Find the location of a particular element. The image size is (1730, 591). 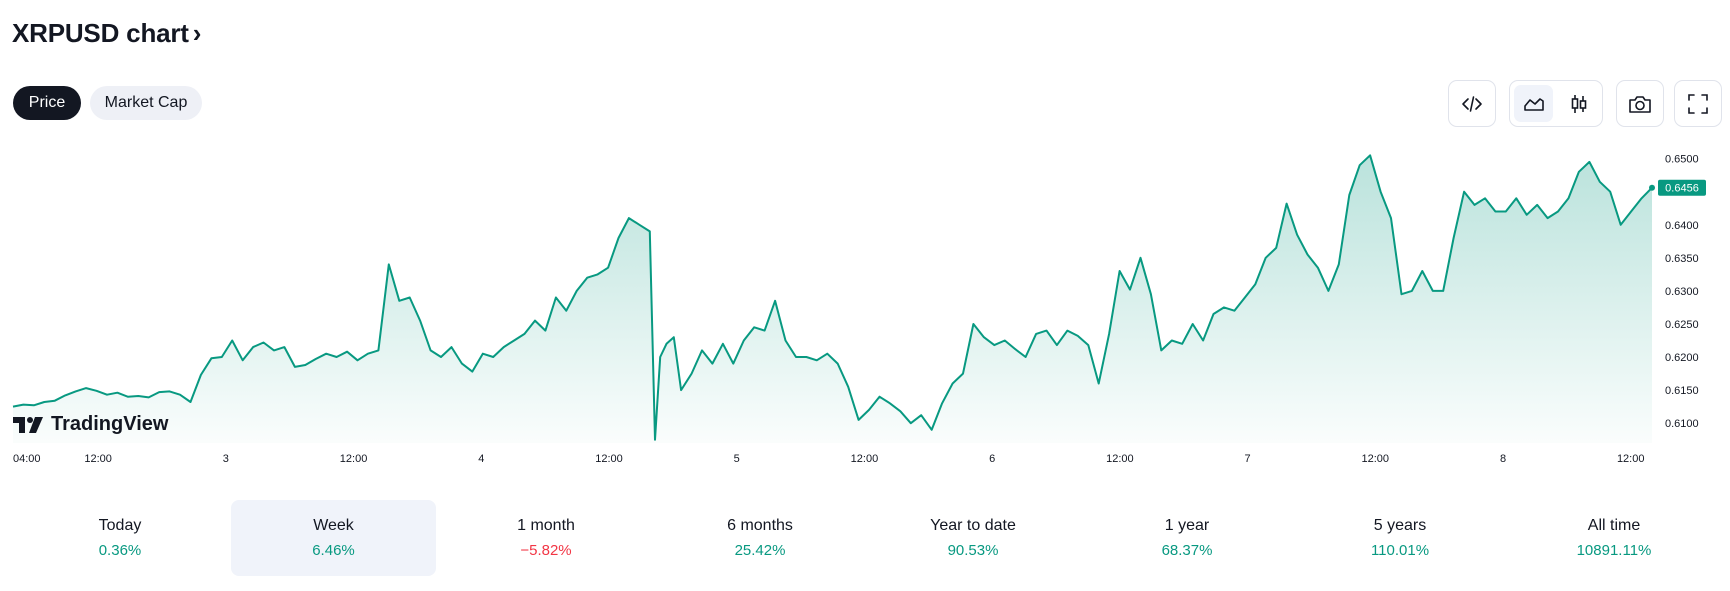

period-value: 10891.11% is located at coordinates (1614, 550).